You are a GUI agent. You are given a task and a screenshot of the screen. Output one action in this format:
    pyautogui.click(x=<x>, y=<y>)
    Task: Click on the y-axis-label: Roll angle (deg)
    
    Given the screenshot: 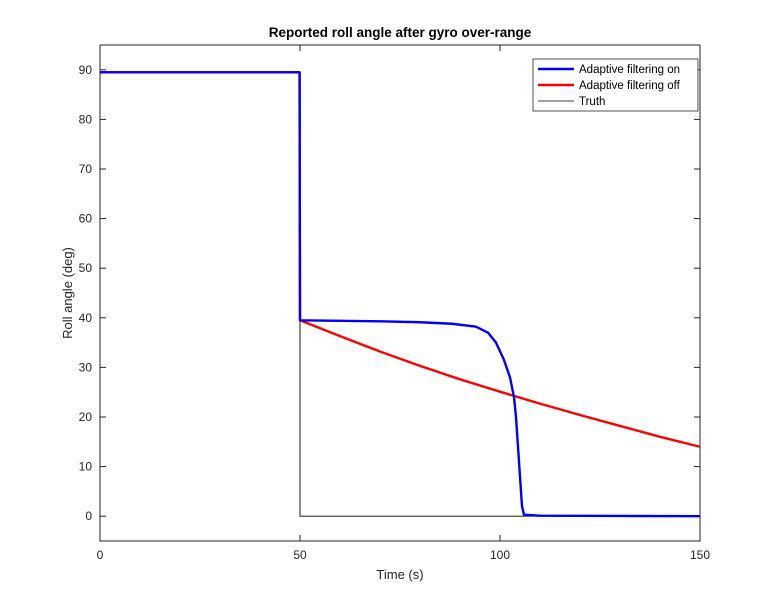 What is the action you would take?
    pyautogui.click(x=67, y=293)
    